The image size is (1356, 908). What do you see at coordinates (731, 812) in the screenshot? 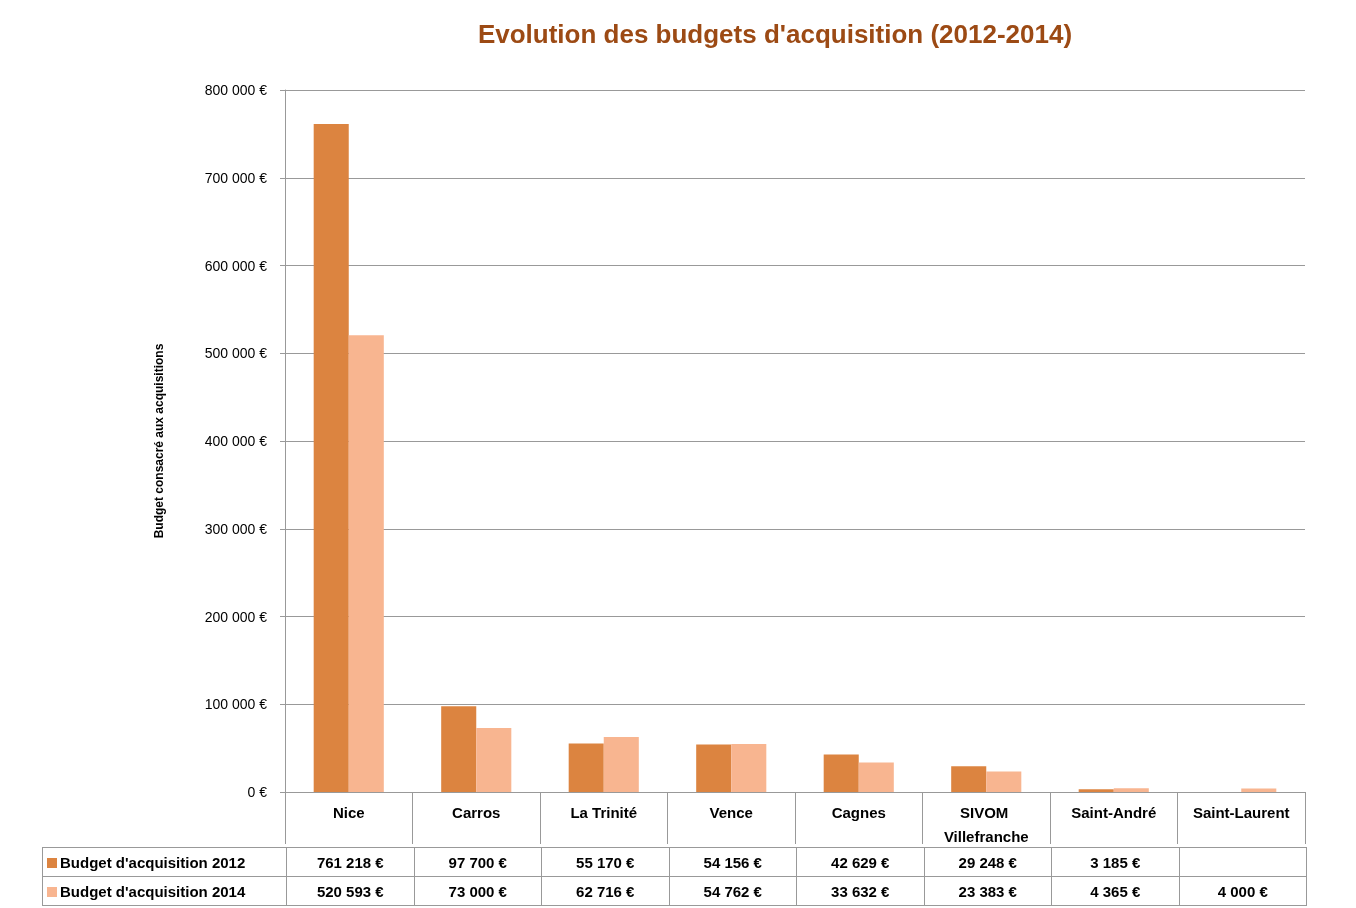
I see `x-tick-label: Vence` at bounding box center [731, 812].